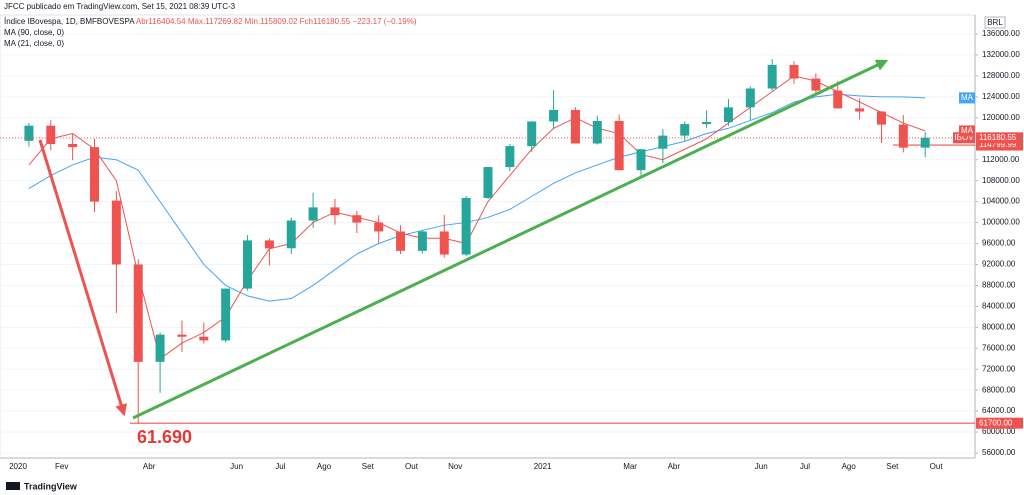  I want to click on symbol-tag: IBOV, so click(964, 137).